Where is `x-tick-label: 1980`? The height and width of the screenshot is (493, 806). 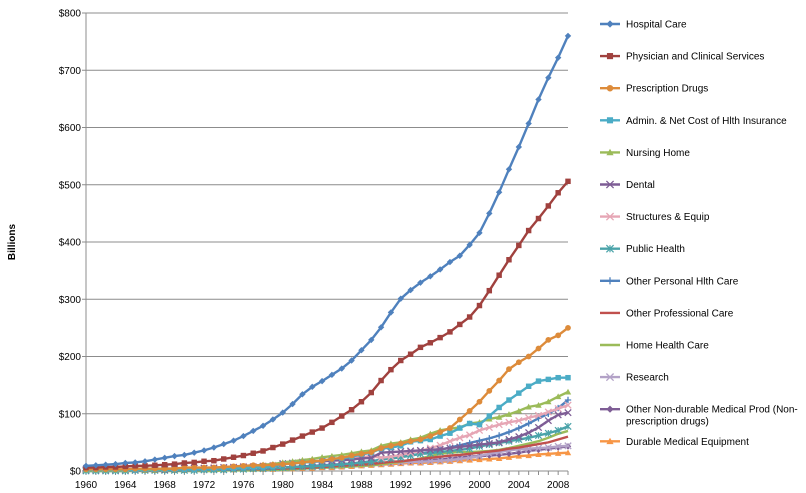 x-tick-label: 1980 is located at coordinates (283, 485).